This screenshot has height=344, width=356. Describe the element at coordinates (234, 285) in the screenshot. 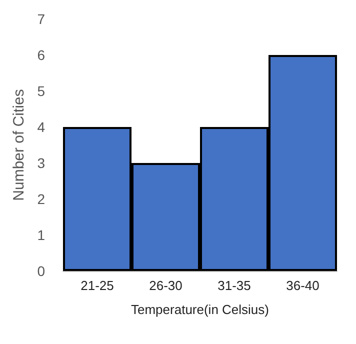

I see `x-tick-label: 31-35` at that location.